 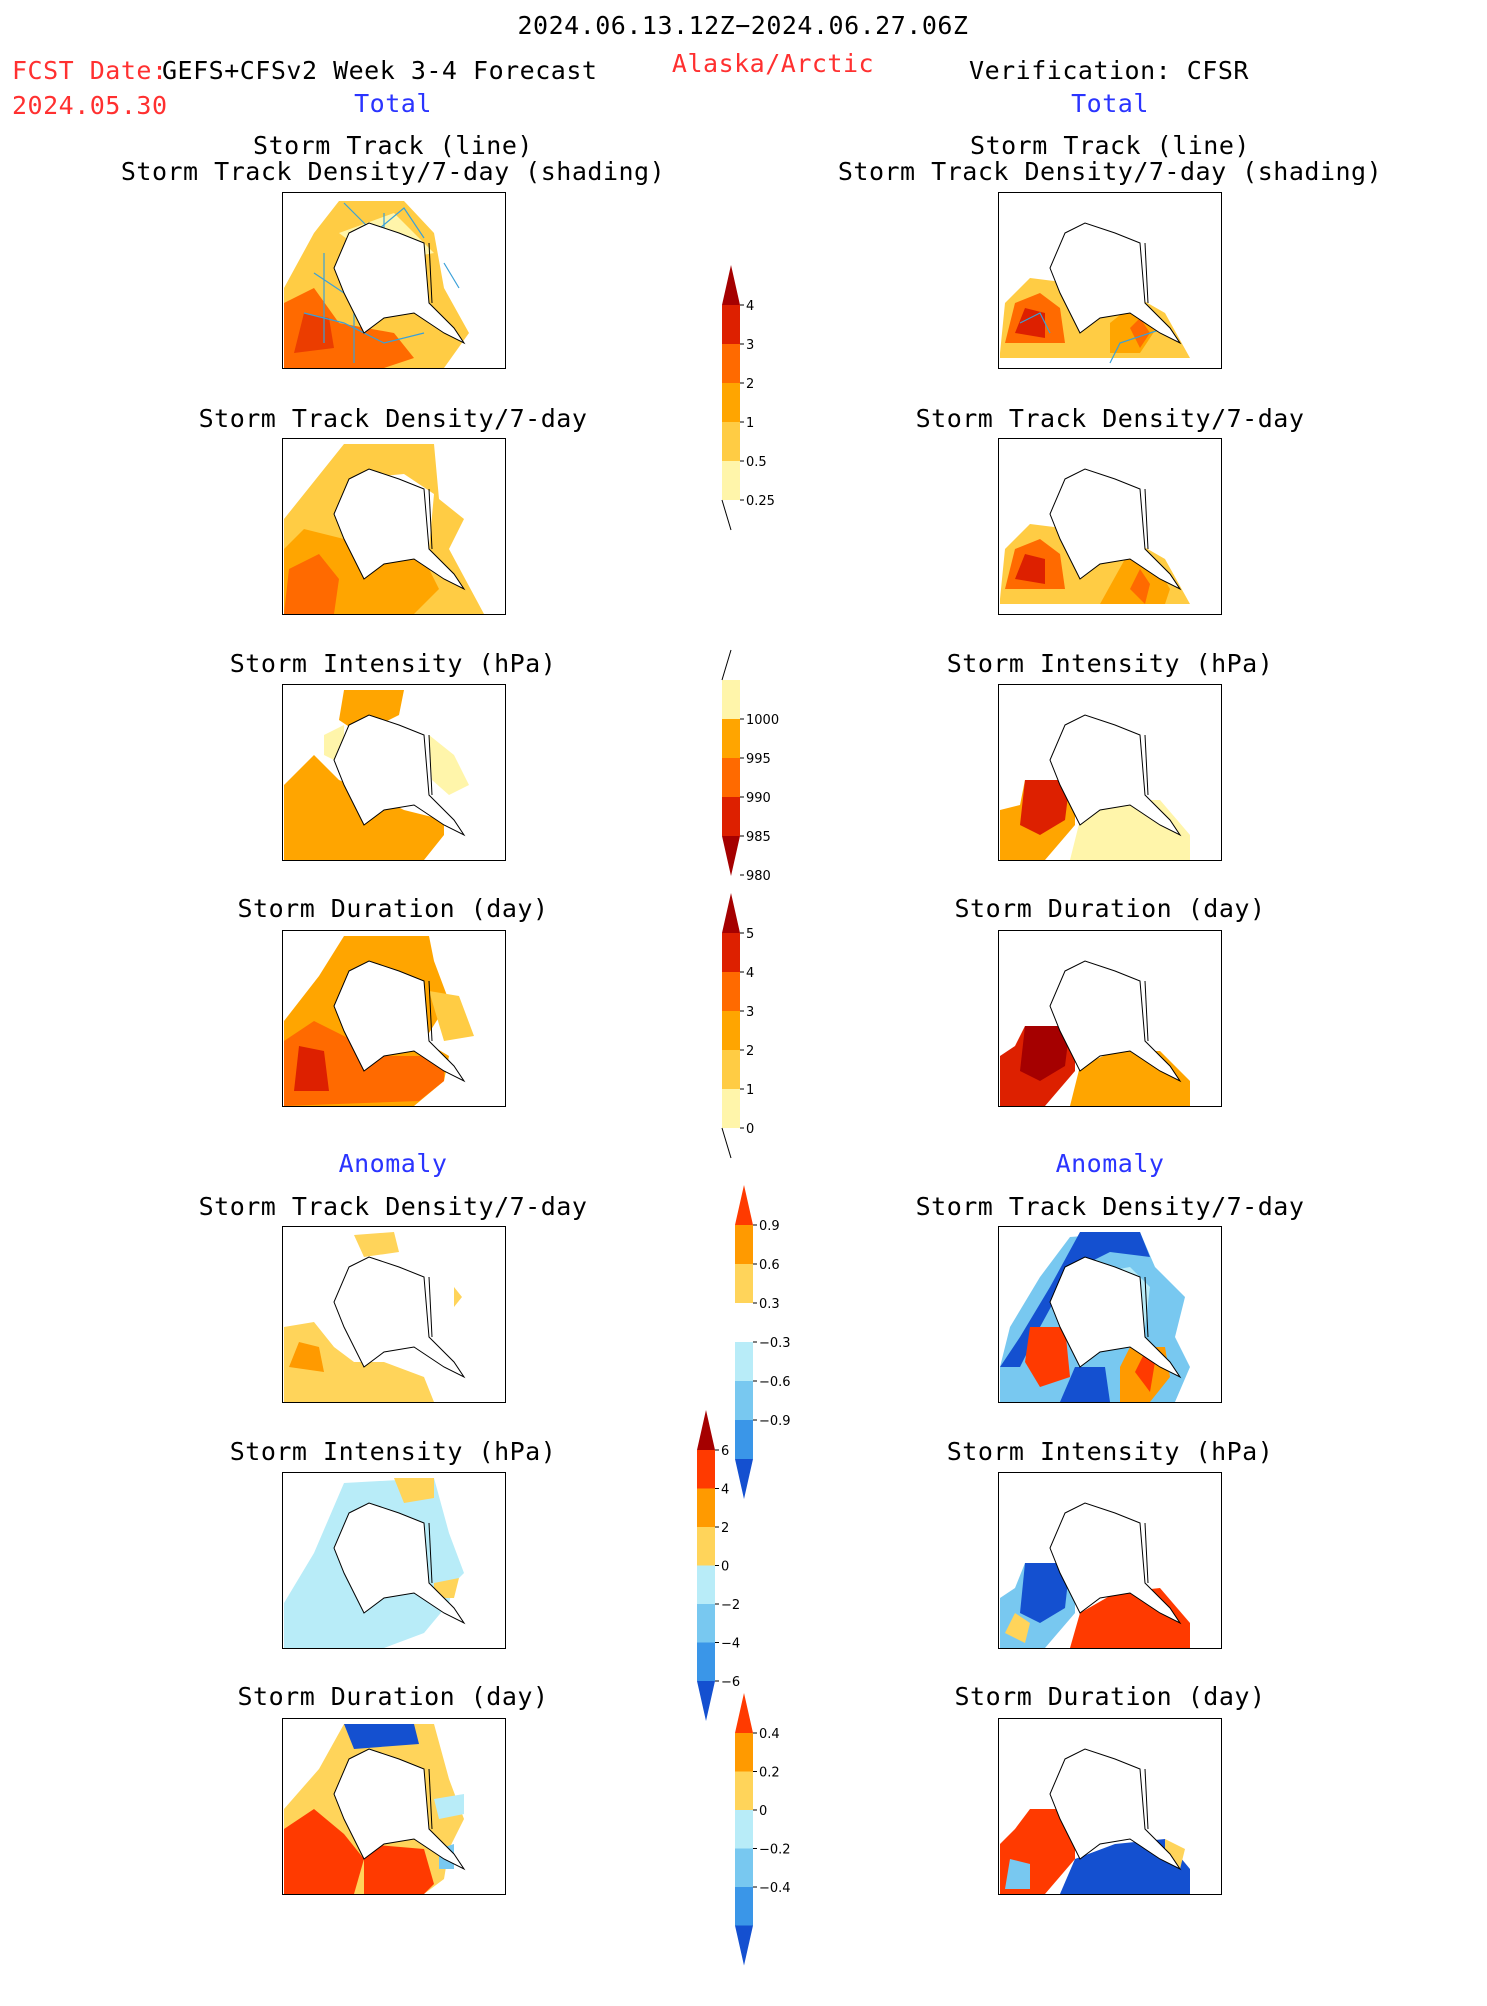 I want to click on colorbar-tick-label: 1000, so click(x=762, y=720).